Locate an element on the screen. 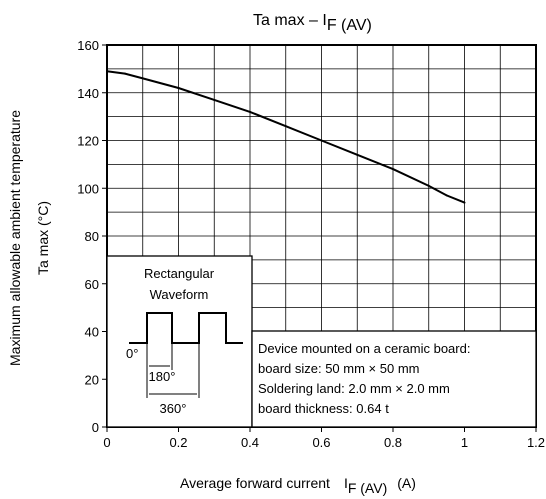 The width and height of the screenshot is (546, 499). x-tick-label: 1.2 is located at coordinates (536, 442).